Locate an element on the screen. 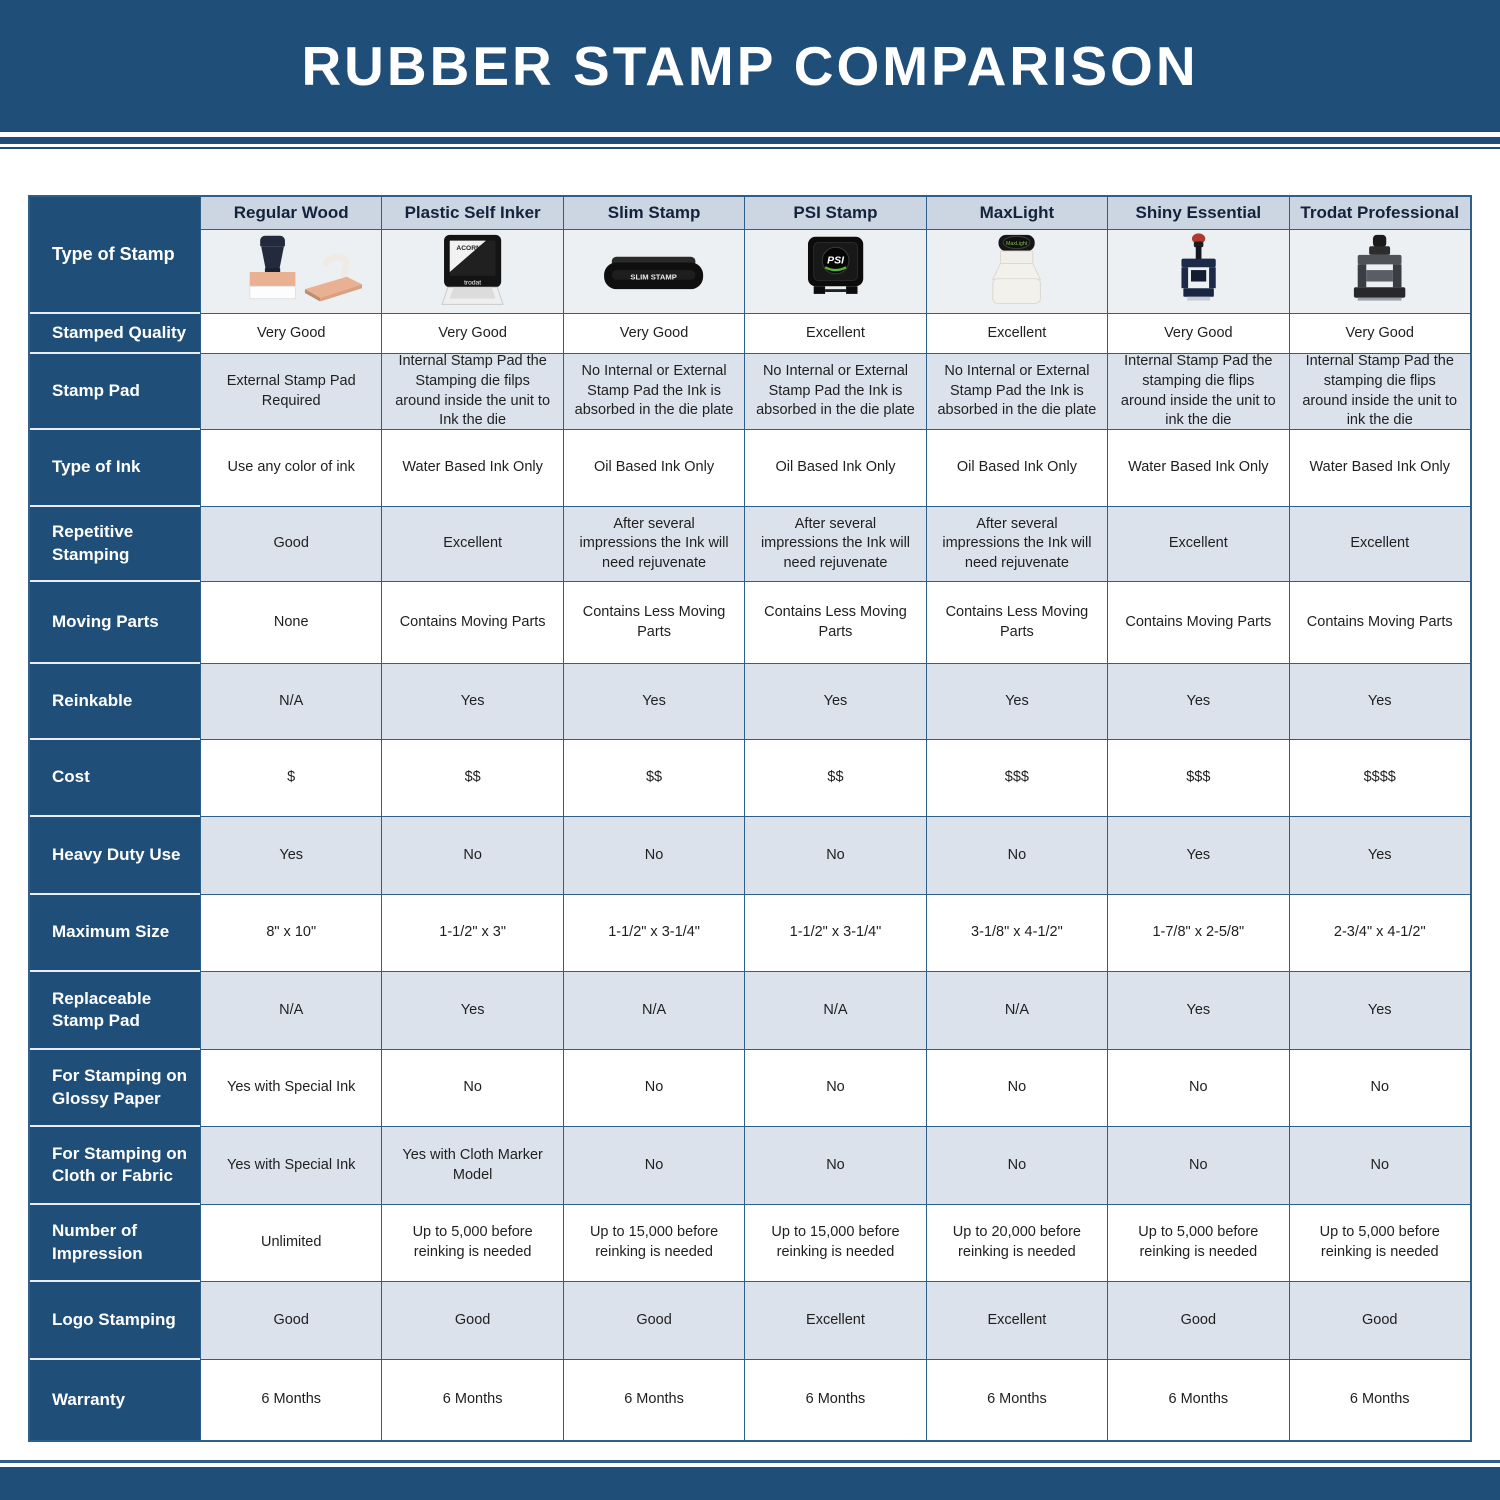  cell-logo-stamping-slim-stamp: Good is located at coordinates (653, 1321).